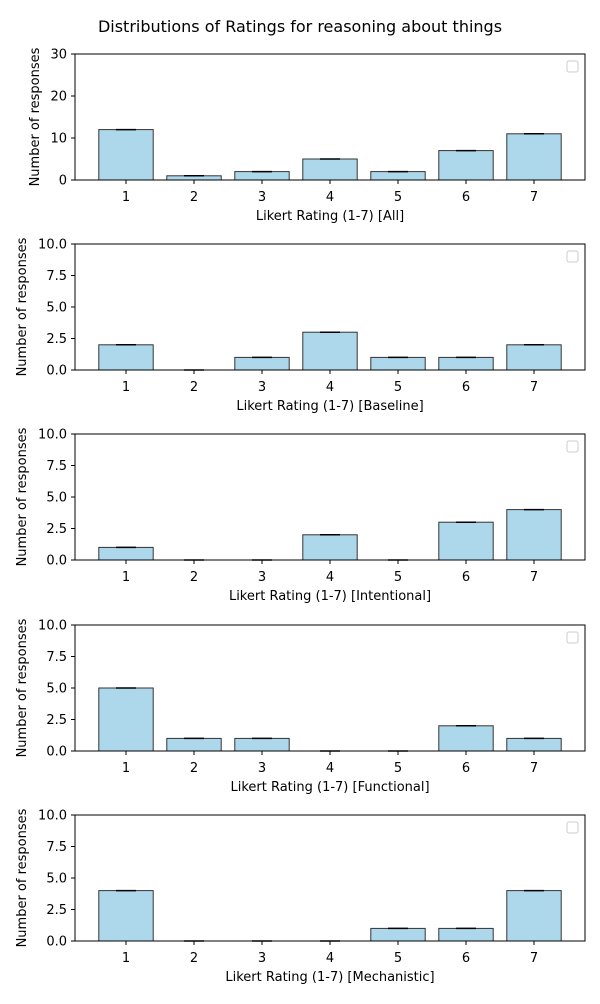 The width and height of the screenshot is (600, 1004). Describe the element at coordinates (194, 577) in the screenshot. I see `panel-3-x-tick-label-2: 2` at that location.